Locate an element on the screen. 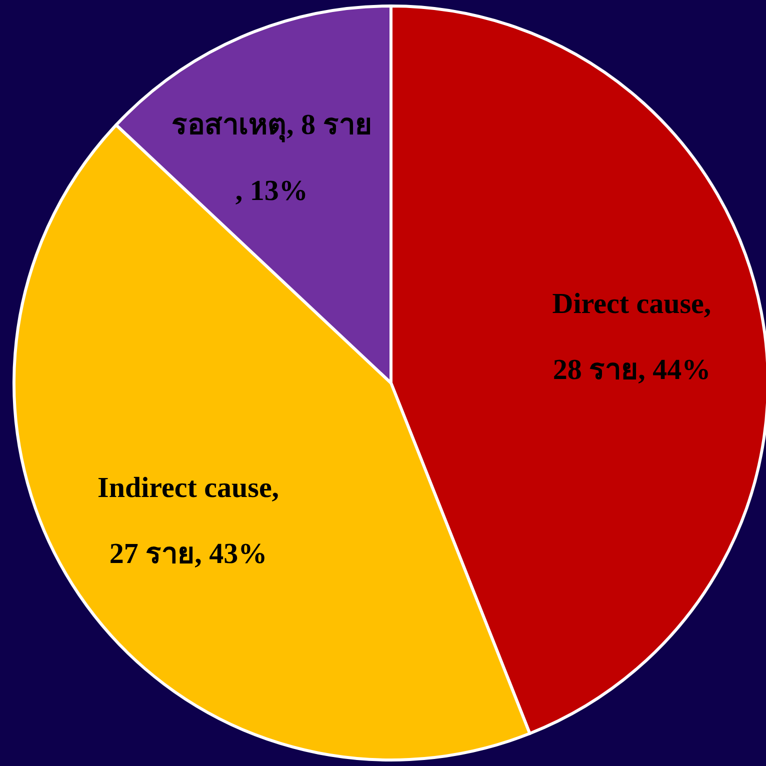 Image resolution: width=766 pixels, height=766 pixels. slice-label: รอสาเหตุ, 8 ราย , 13% is located at coordinates (272, 159).